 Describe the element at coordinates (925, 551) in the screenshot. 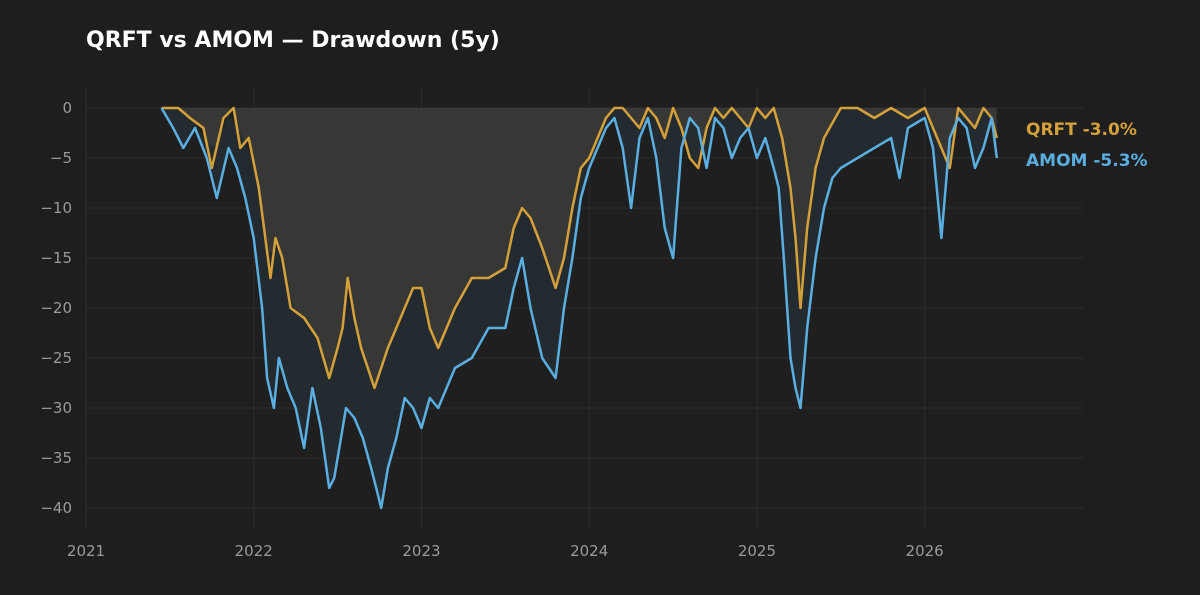

I see `x-tick-label: 2026` at that location.